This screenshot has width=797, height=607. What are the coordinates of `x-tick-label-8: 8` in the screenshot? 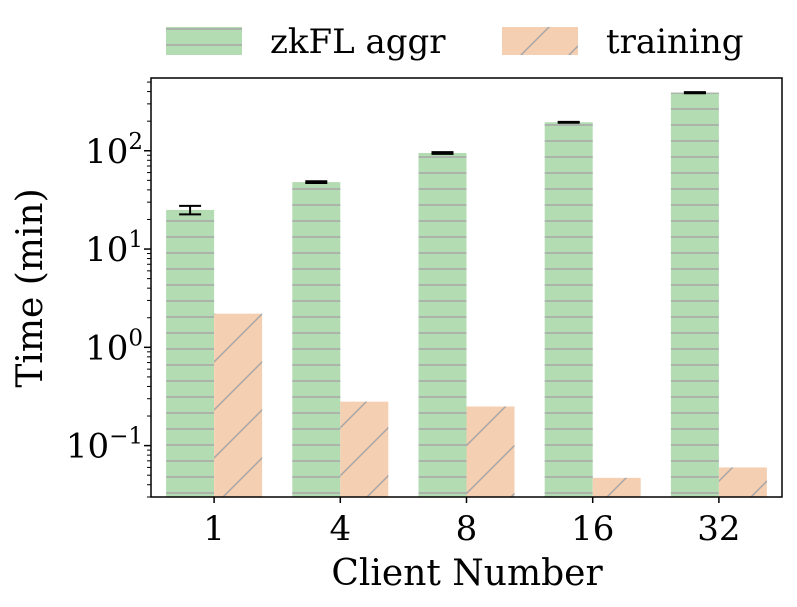 It's located at (467, 529).